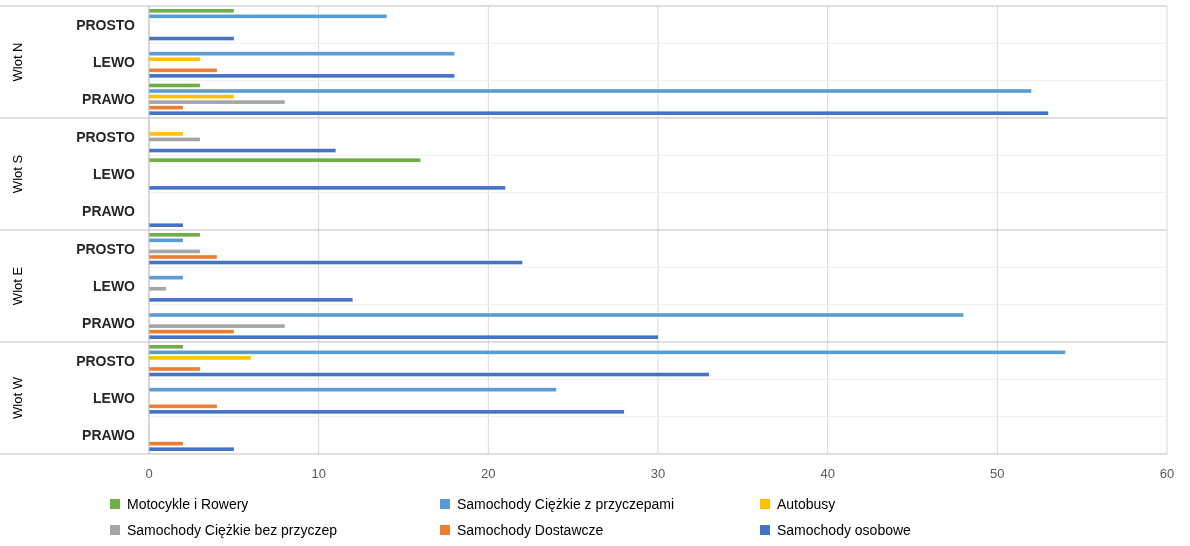 This screenshot has height=546, width=1190. What do you see at coordinates (997, 473) in the screenshot?
I see `x-tick-label: 50` at bounding box center [997, 473].